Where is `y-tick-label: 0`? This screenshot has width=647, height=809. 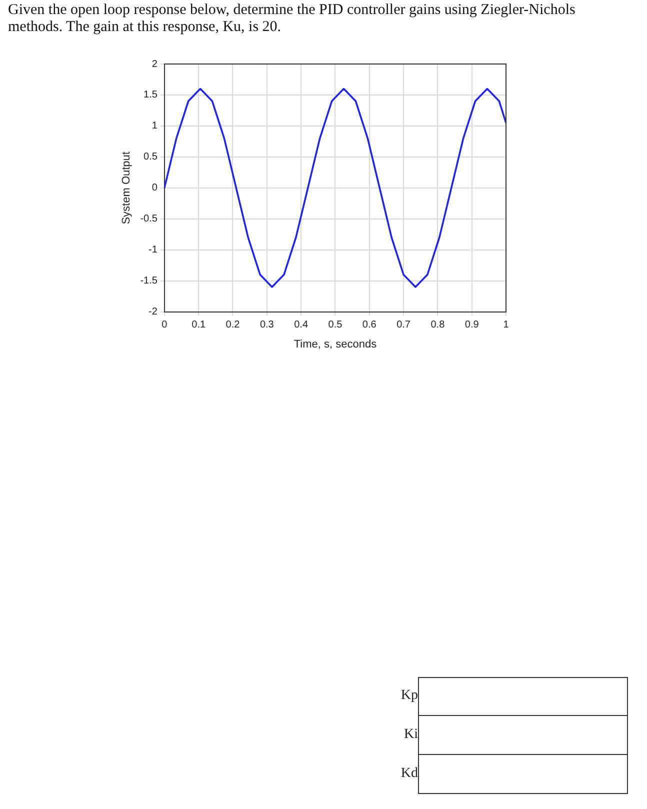 y-tick-label: 0 is located at coordinates (155, 188).